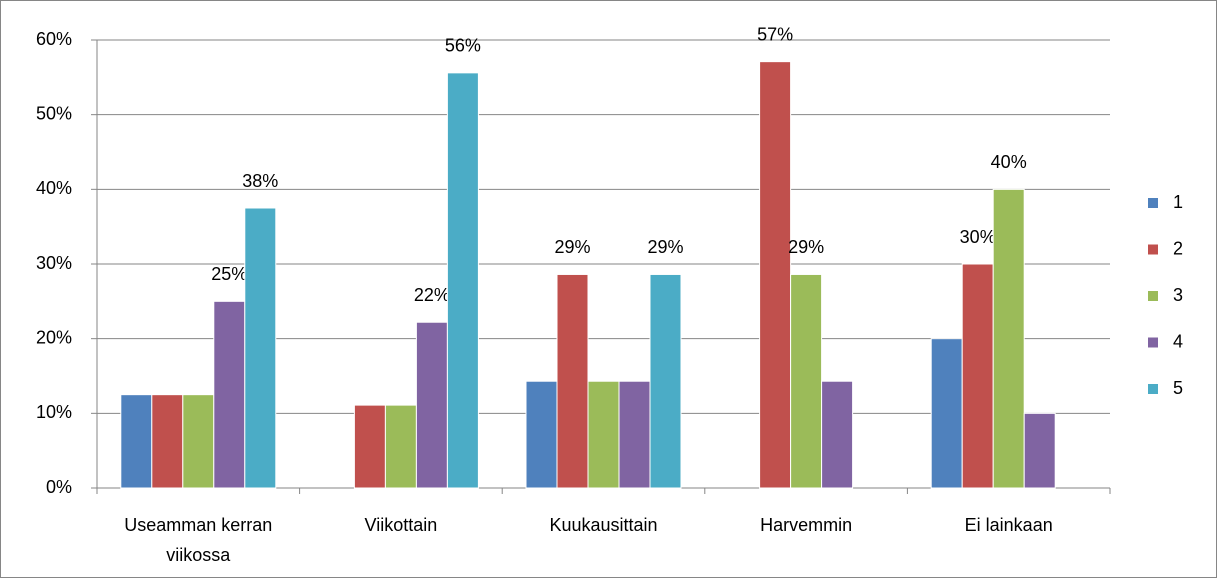 This screenshot has width=1217, height=578. I want to click on x-tick-label: Ei lainkaan, so click(1008, 525).